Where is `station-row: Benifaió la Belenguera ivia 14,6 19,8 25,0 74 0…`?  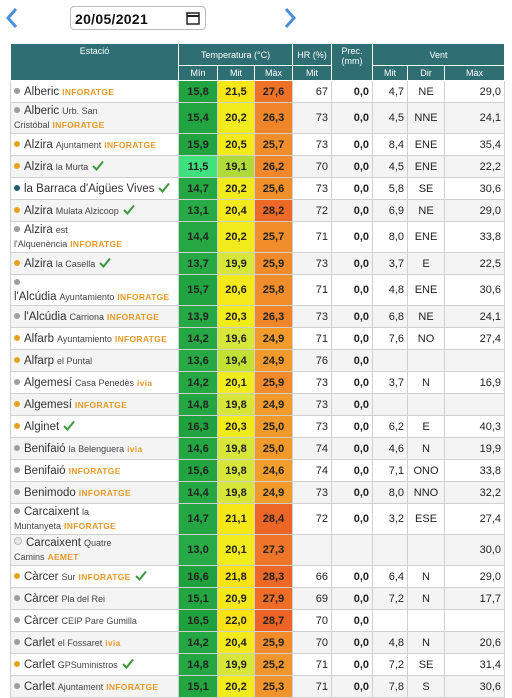
station-row: Benifaió la Belenguera ivia 14,6 19,8 25,0 74 0… is located at coordinates (258, 448).